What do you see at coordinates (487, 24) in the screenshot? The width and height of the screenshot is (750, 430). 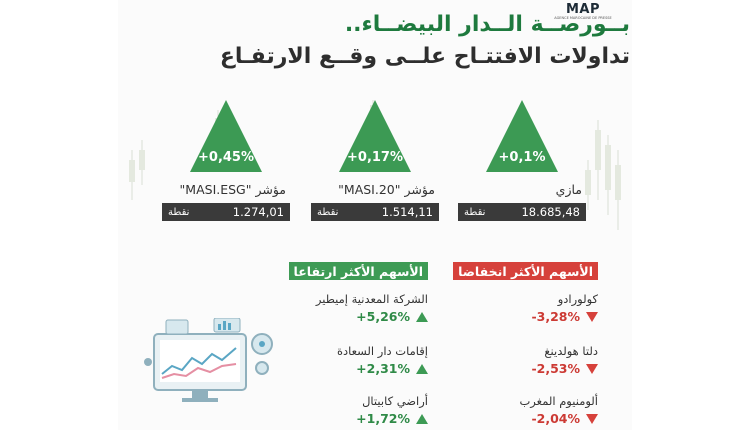 I see `headline-line-1: بــورصــة الــدار البيضــاء..` at bounding box center [487, 24].